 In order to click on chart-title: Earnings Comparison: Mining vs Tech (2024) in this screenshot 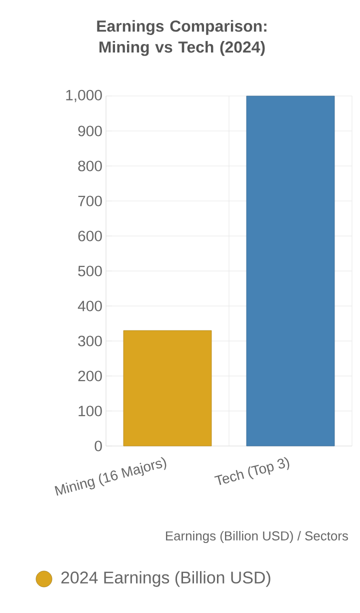, I will do `click(181, 38)`.